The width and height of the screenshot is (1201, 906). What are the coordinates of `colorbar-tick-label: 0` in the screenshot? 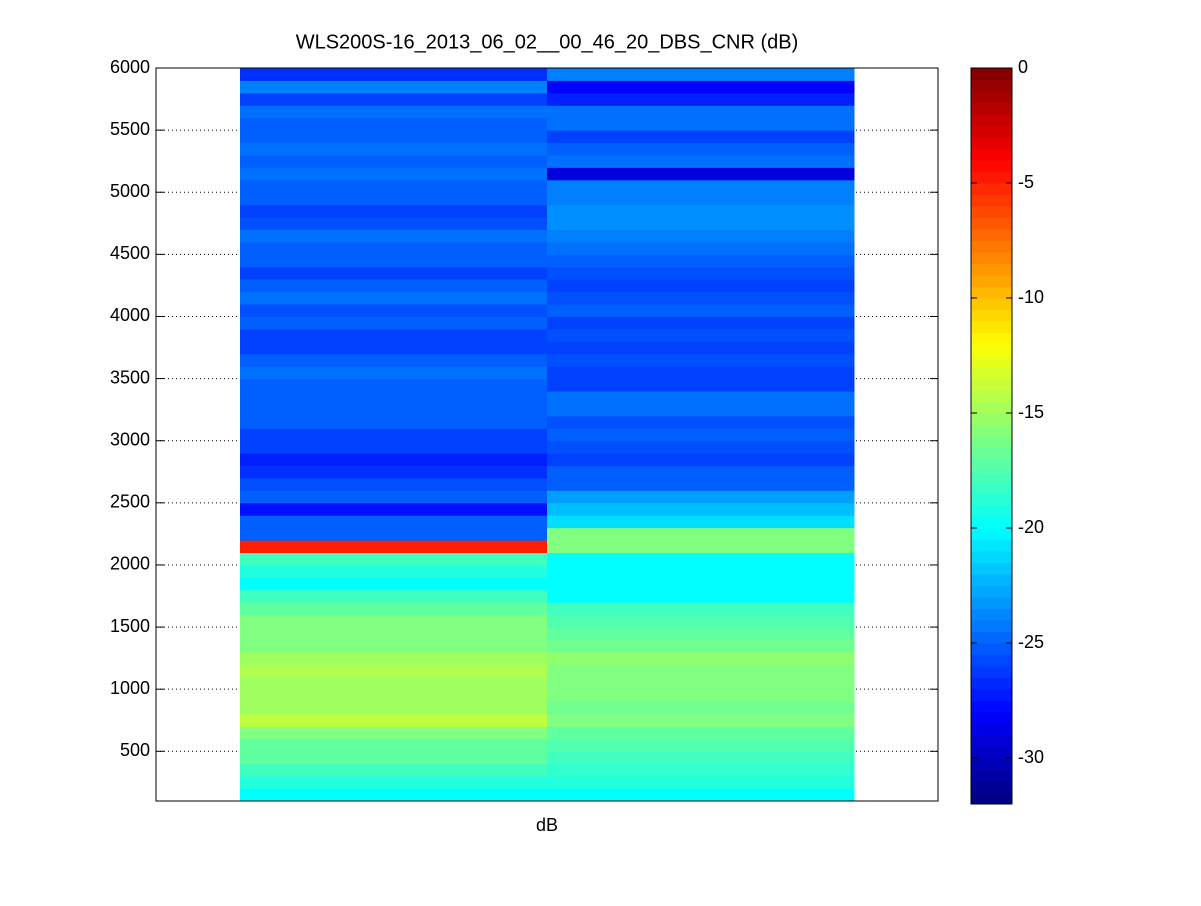 It's located at (1023, 67).